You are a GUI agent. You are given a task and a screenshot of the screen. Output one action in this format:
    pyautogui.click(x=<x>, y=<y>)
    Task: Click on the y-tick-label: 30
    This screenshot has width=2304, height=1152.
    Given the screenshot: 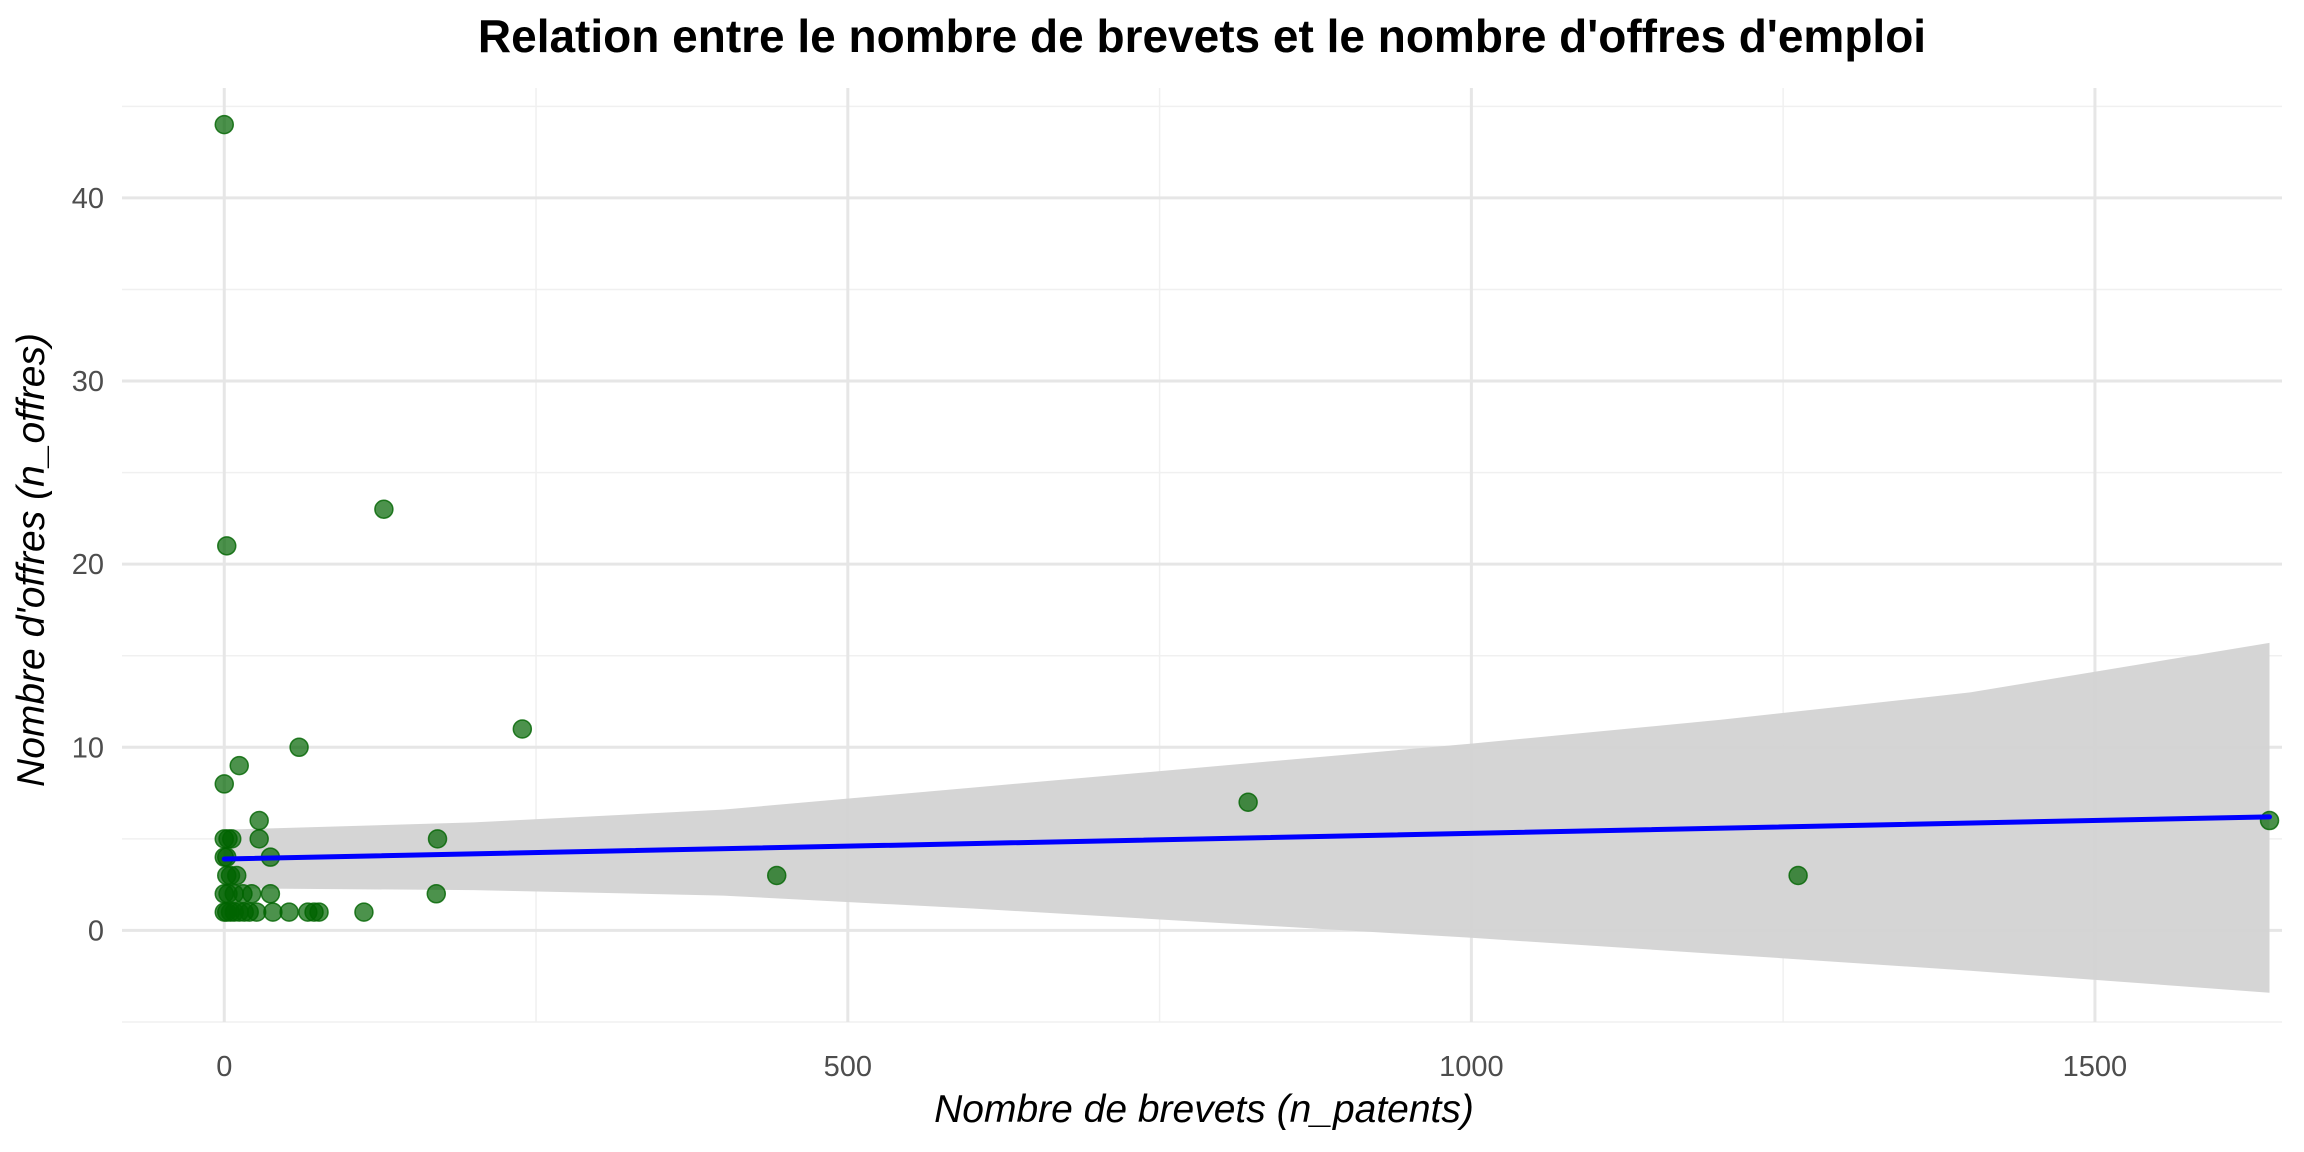 What is the action you would take?
    pyautogui.click(x=88, y=382)
    